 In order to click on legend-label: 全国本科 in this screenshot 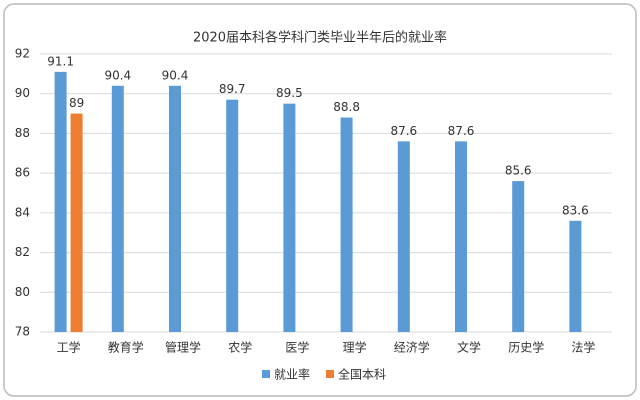, I will do `click(362, 374)`.